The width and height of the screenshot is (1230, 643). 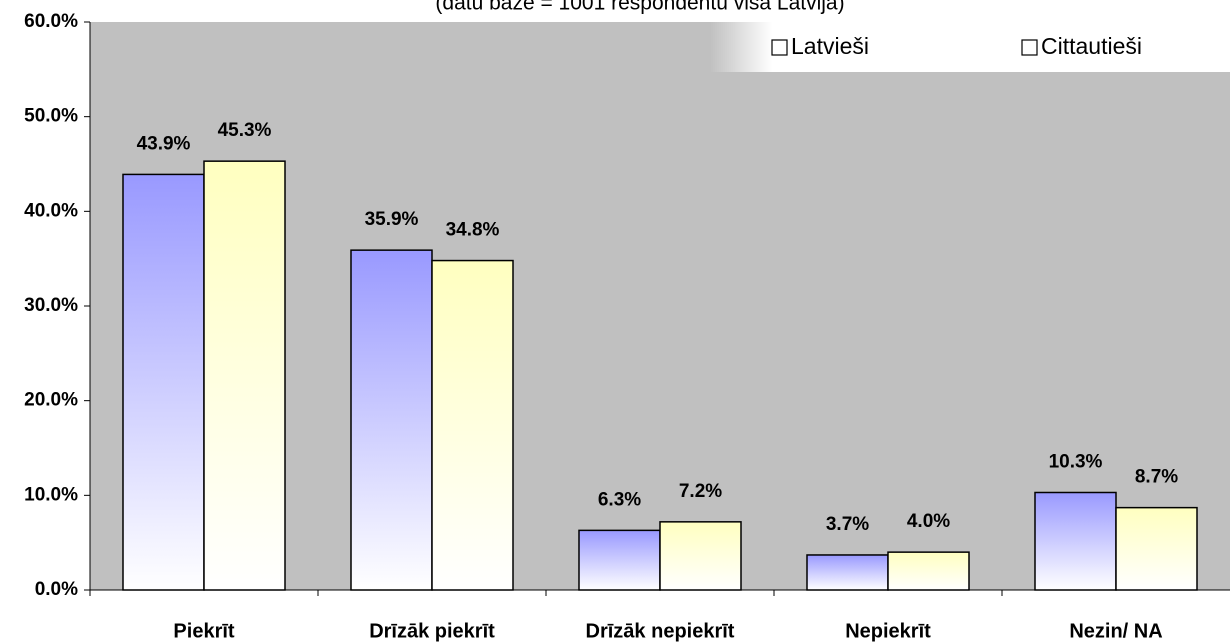 What do you see at coordinates (473, 230) in the screenshot?
I see `data-label: 34.8%` at bounding box center [473, 230].